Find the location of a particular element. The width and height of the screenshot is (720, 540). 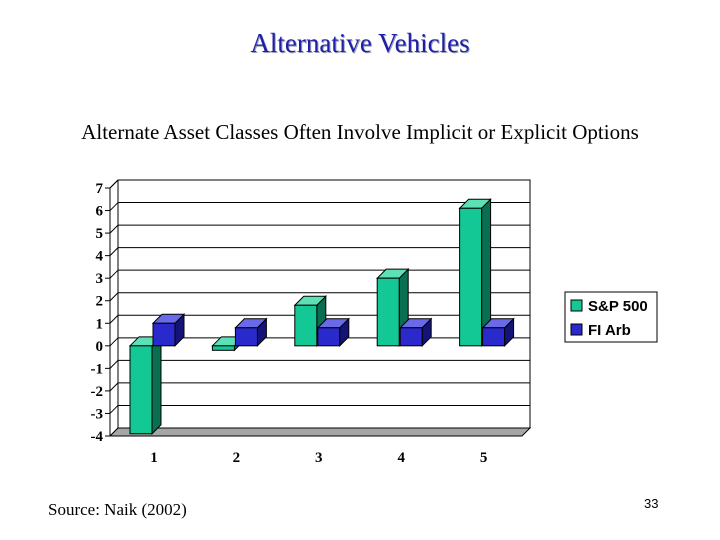

y-tick-label: -4 is located at coordinates (97, 437).